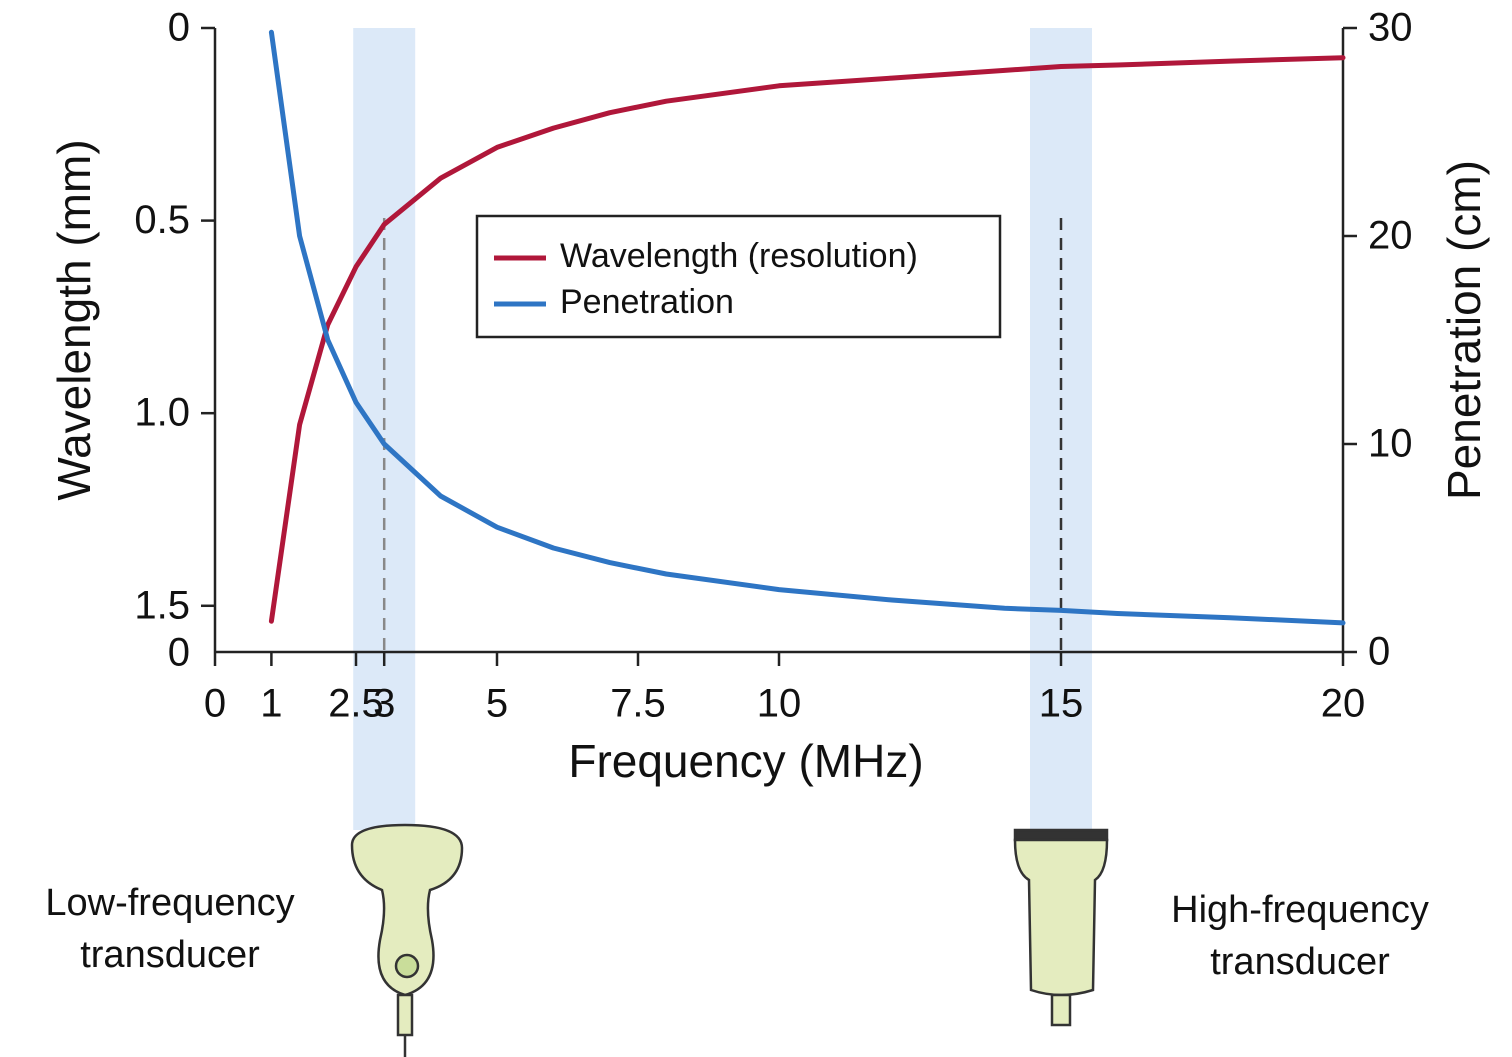 This screenshot has width=1512, height=1057. What do you see at coordinates (384, 704) in the screenshot?
I see `x-tick-label: 3` at bounding box center [384, 704].